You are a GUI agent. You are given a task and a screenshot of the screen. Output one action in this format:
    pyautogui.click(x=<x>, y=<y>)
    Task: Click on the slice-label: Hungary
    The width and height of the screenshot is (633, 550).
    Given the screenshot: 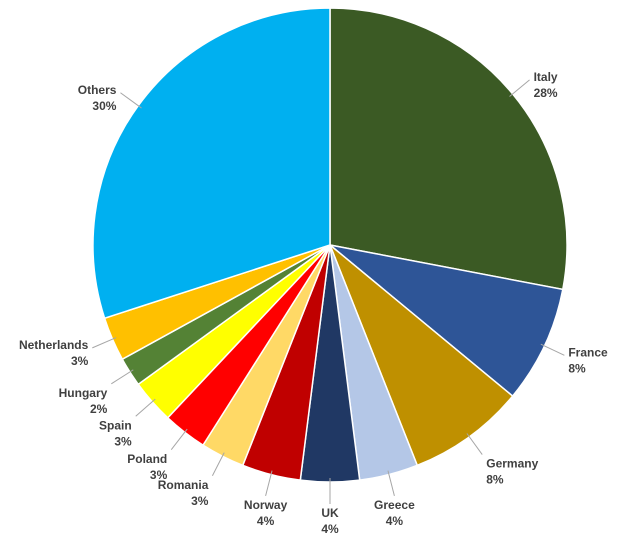 What is the action you would take?
    pyautogui.click(x=83, y=393)
    